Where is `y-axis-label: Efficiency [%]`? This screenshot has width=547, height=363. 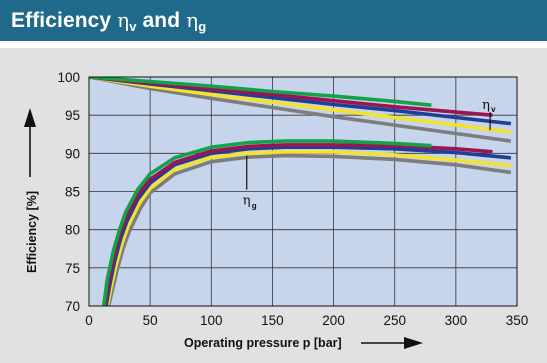
y-axis-label: Efficiency [%] is located at coordinates (32, 232).